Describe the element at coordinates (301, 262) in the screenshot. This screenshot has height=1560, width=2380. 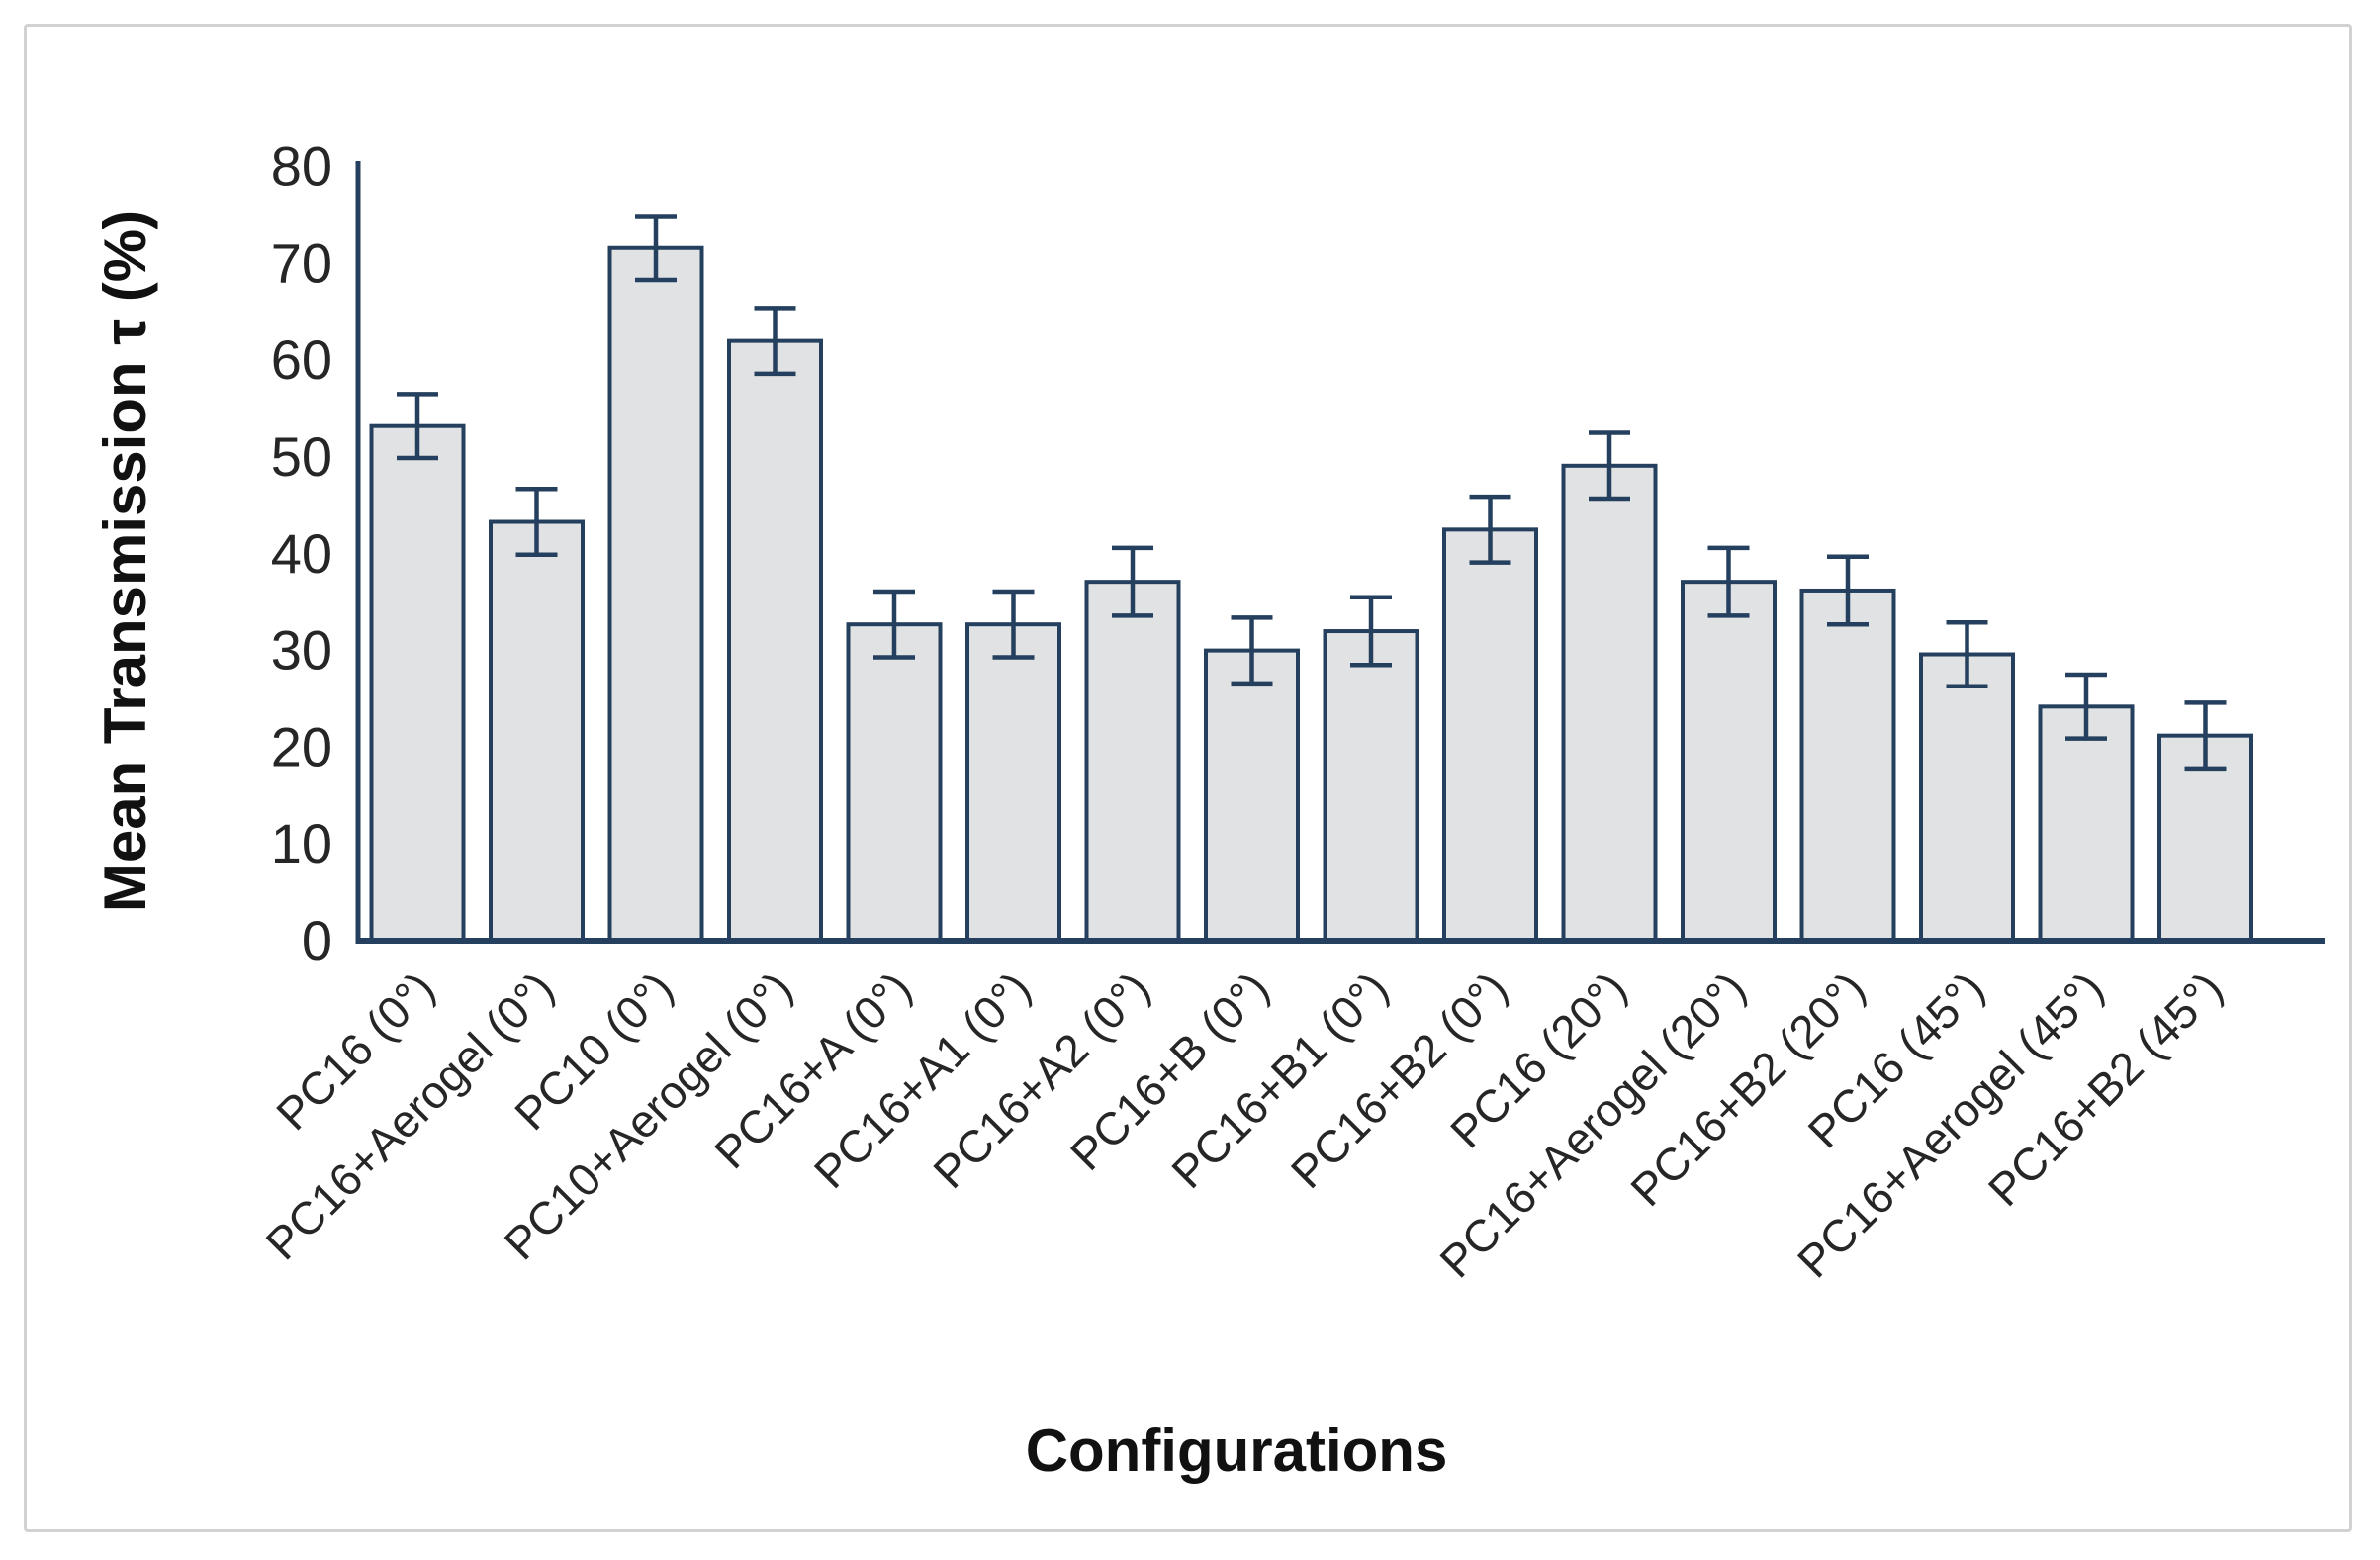
I see `y-tick-label: 70` at that location.